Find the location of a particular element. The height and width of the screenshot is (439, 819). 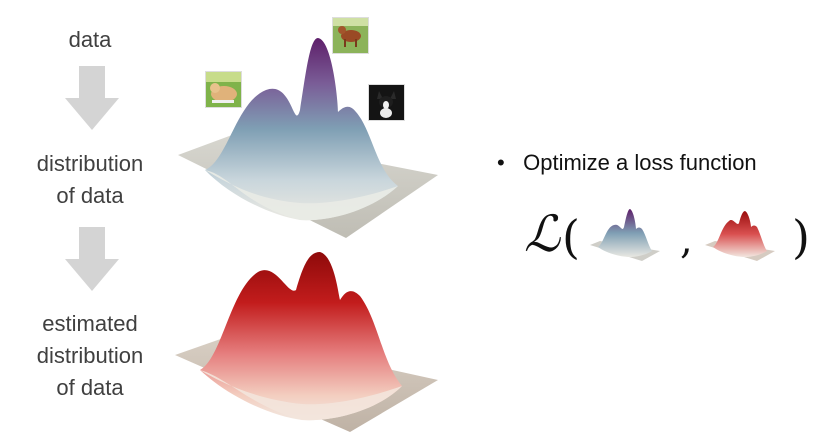

label-estimated-line3: of data is located at coordinates (90, 387).